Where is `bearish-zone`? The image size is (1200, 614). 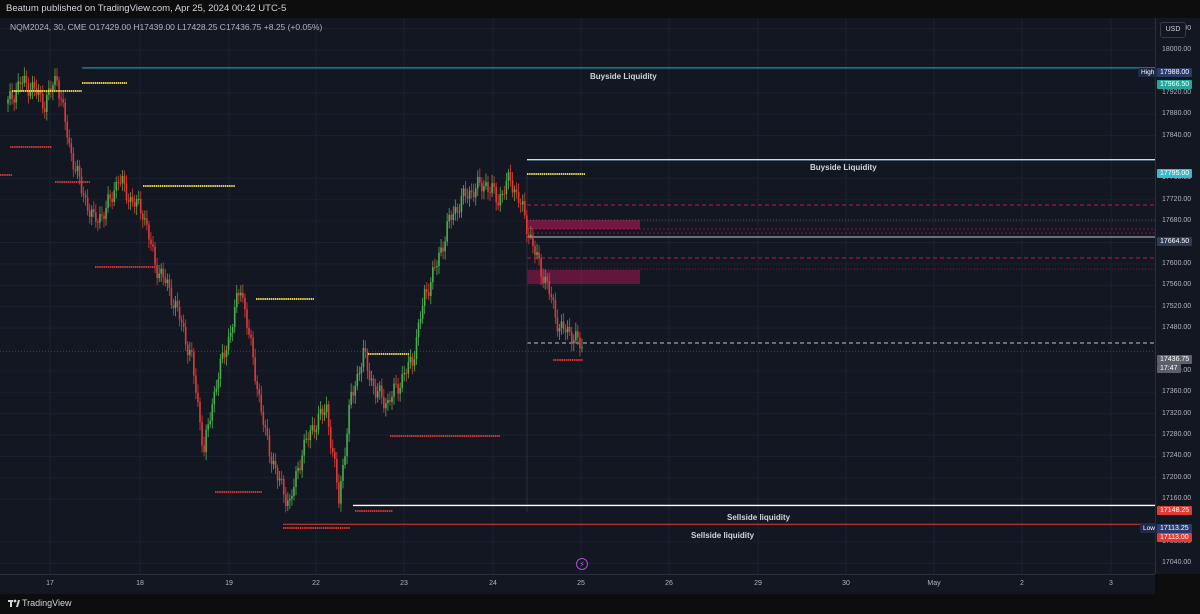
bearish-zone is located at coordinates (583, 277).